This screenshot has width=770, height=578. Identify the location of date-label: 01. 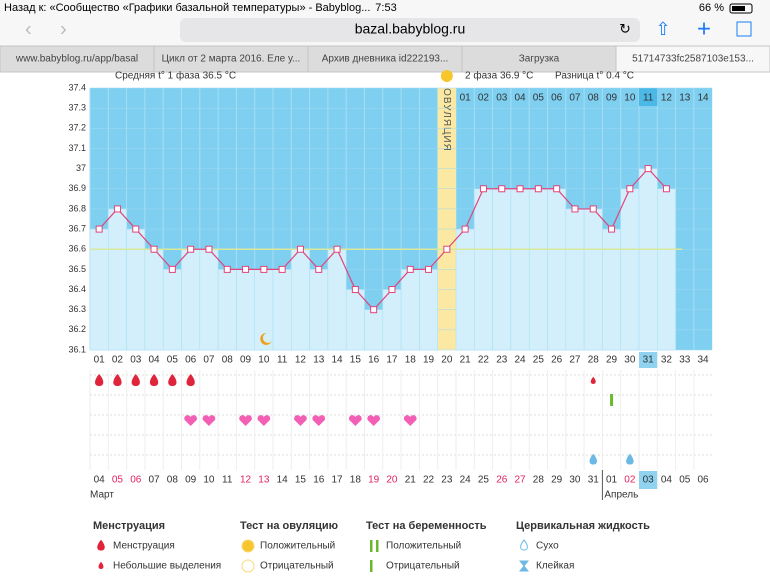
(612, 480).